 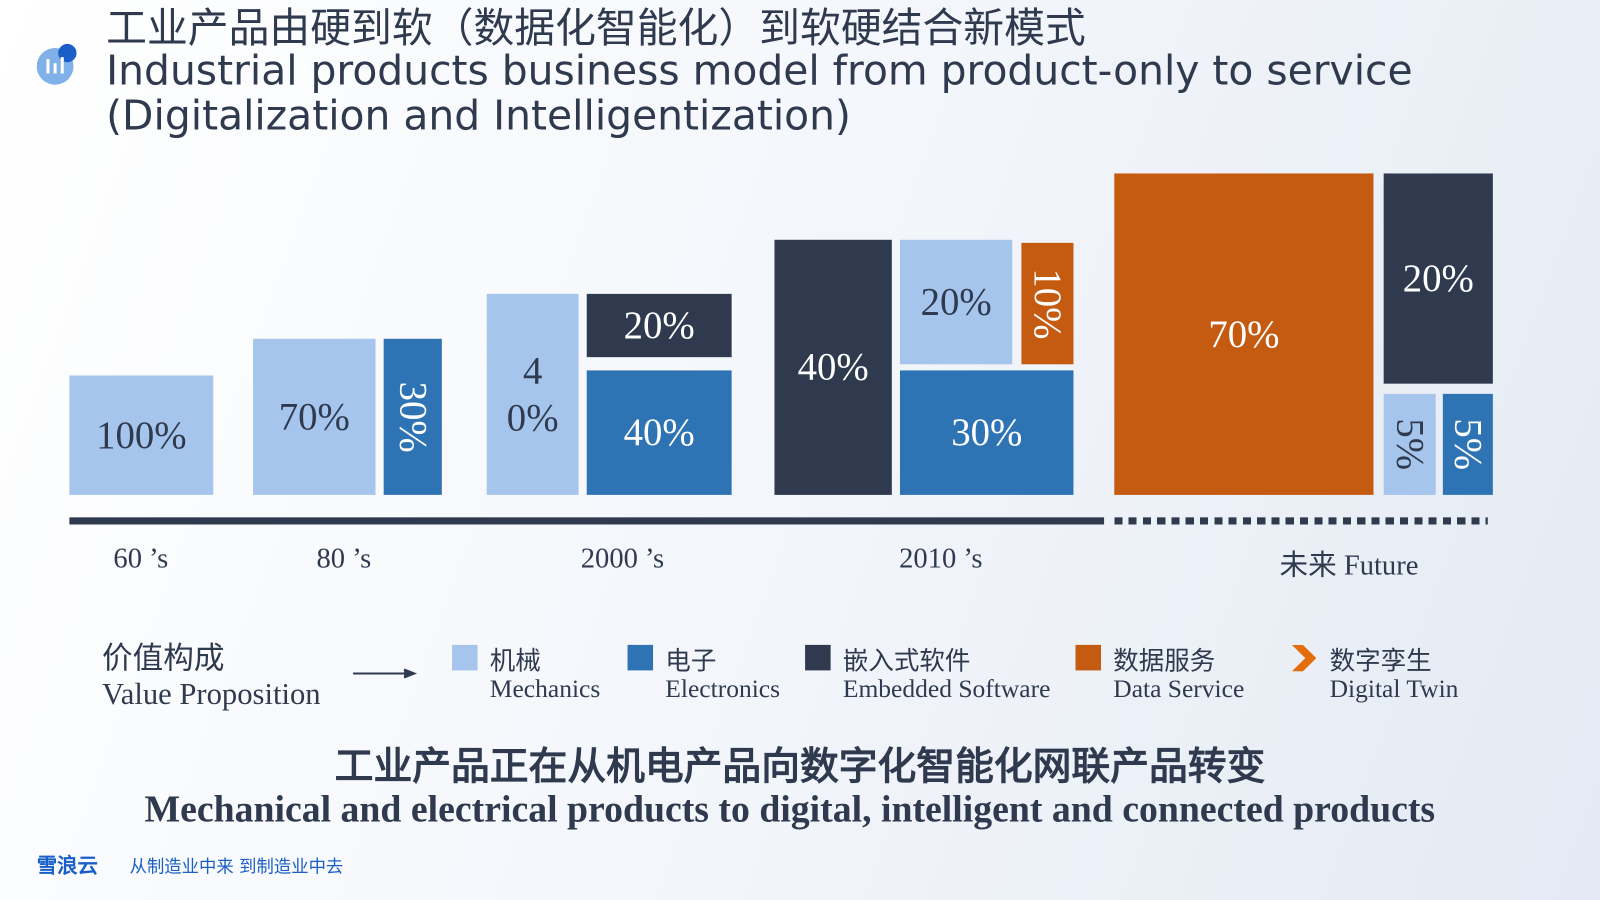 What do you see at coordinates (587, 521) in the screenshot?
I see `axis-line` at bounding box center [587, 521].